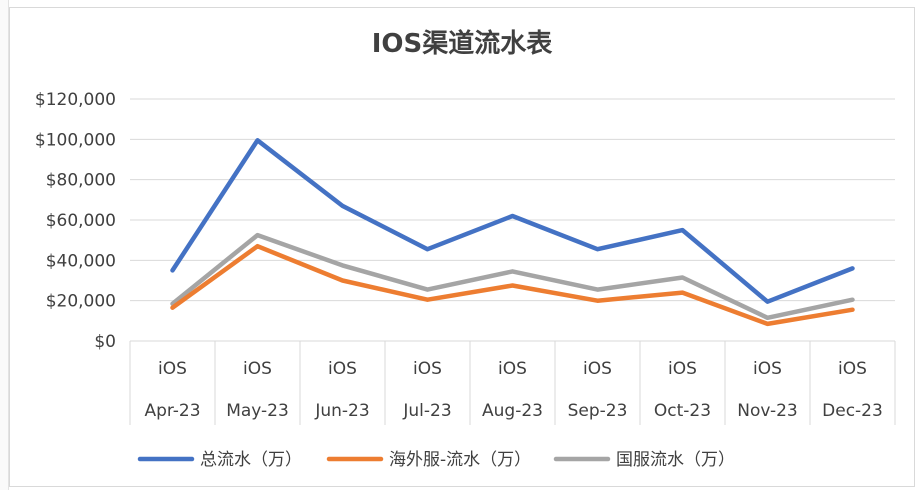 The width and height of the screenshot is (924, 490). What do you see at coordinates (460, 460) in the screenshot?
I see `legend-label: 海外服-流水（万）` at bounding box center [460, 460].